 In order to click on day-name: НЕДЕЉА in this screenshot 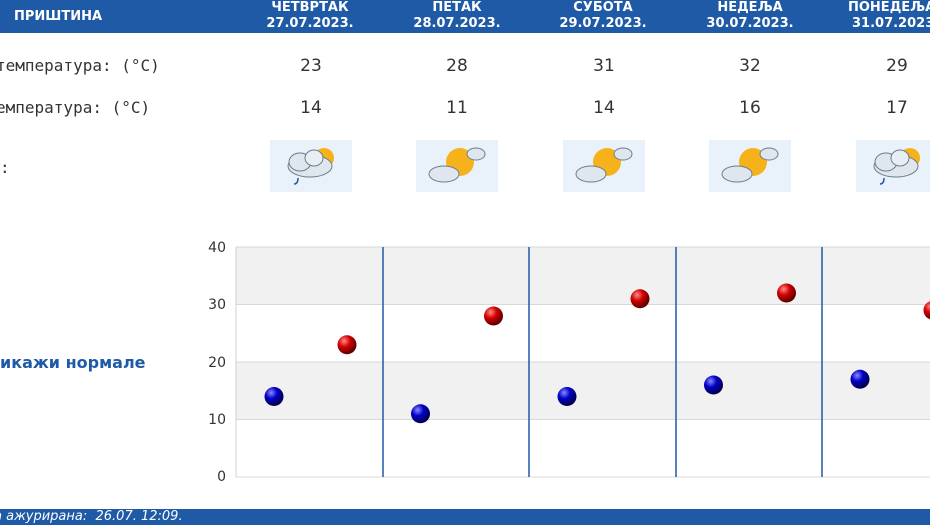, I will do `click(750, 7)`.